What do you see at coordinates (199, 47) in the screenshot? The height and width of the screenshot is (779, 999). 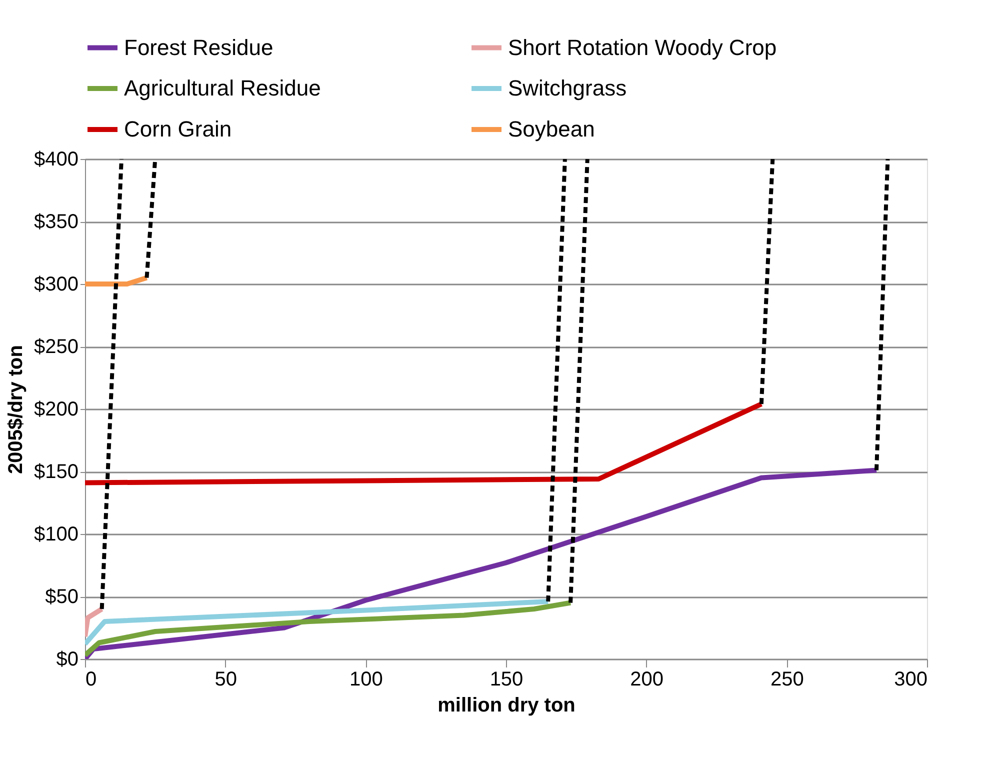 I see `legend-label: Forest Residue` at bounding box center [199, 47].